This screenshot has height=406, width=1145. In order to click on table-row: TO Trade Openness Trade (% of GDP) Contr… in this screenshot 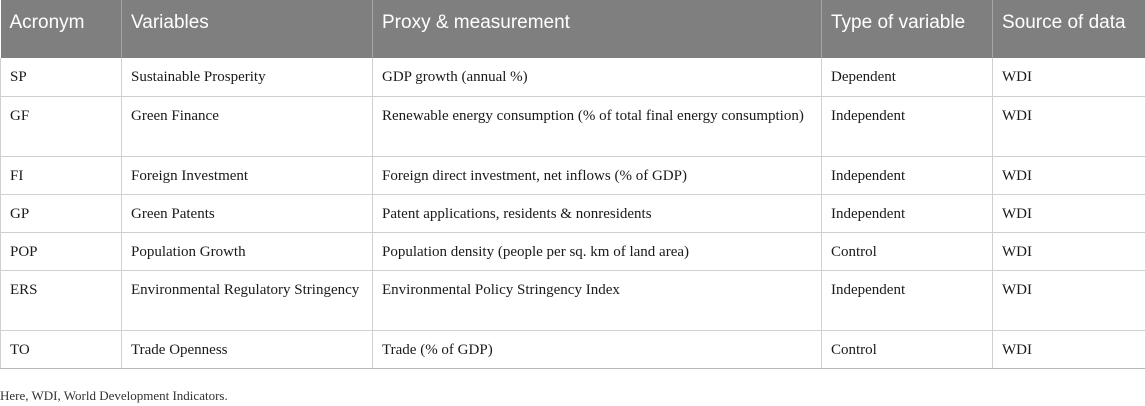, I will do `click(572, 349)`.